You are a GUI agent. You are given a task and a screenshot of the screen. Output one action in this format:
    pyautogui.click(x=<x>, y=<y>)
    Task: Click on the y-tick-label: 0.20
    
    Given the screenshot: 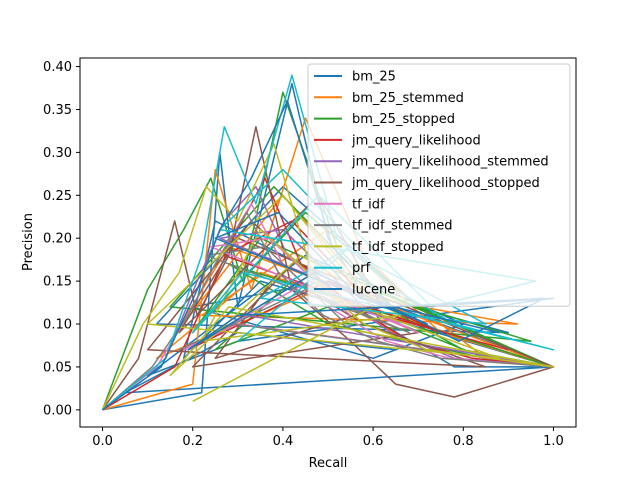 What is the action you would take?
    pyautogui.click(x=57, y=239)
    